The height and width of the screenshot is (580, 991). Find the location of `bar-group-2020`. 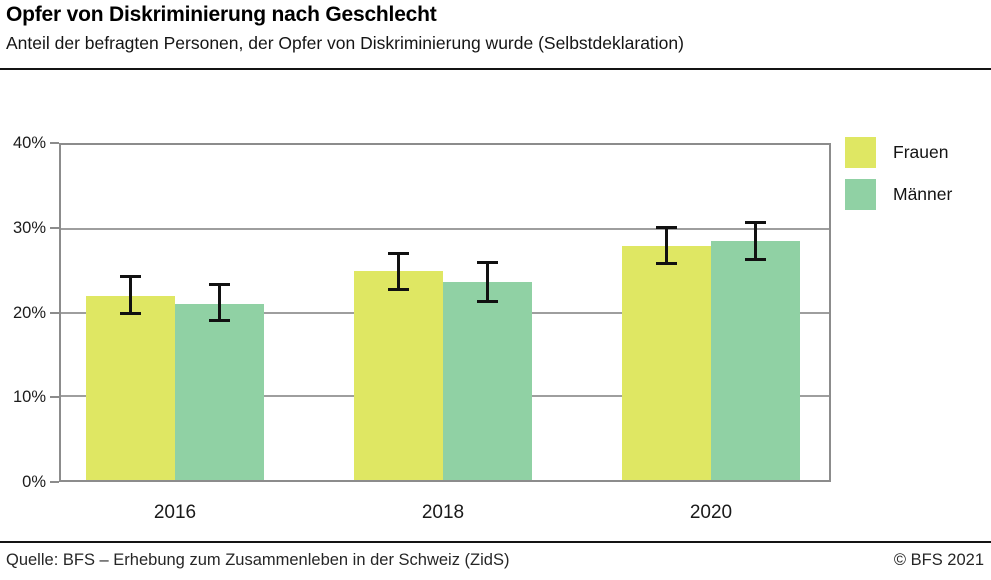

bar-group-2020 is located at coordinates (711, 312).